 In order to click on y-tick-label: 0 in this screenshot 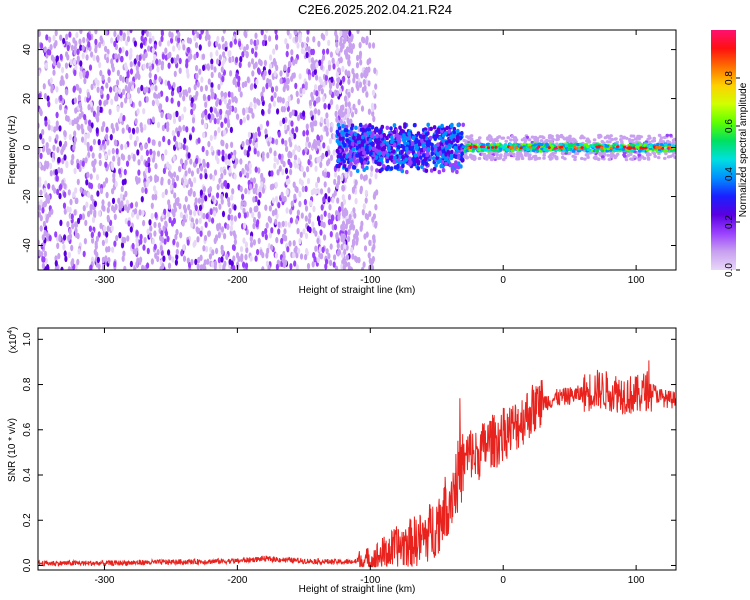, I will do `click(27, 147)`.